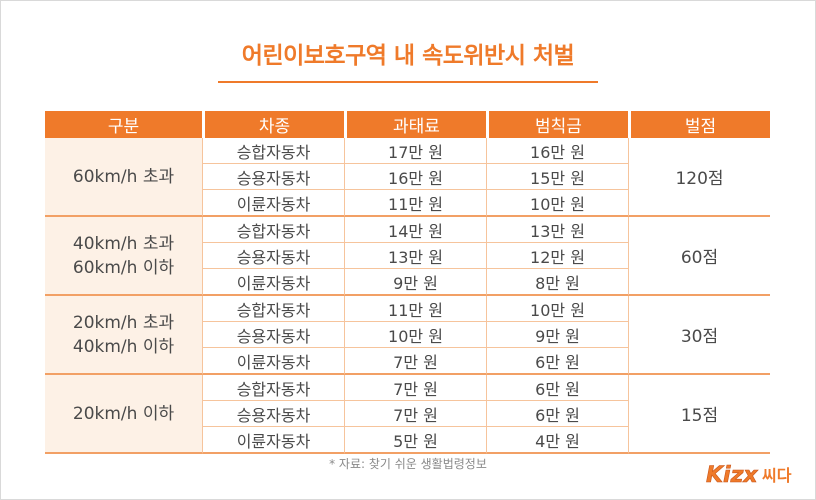 Image resolution: width=816 pixels, height=500 pixels. I want to click on table-row: 승용자동차 7만 원 6만 원, so click(407, 414).